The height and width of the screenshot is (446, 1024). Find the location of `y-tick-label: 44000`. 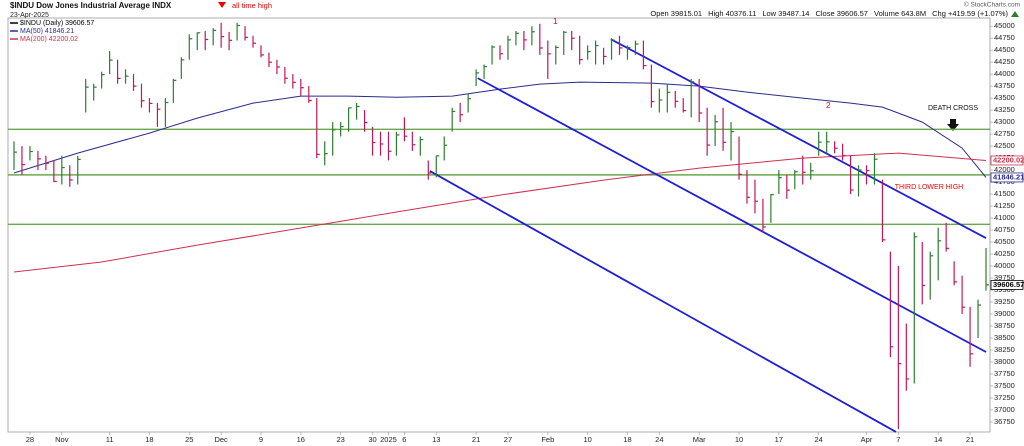

y-tick-label: 44000 is located at coordinates (1004, 73).